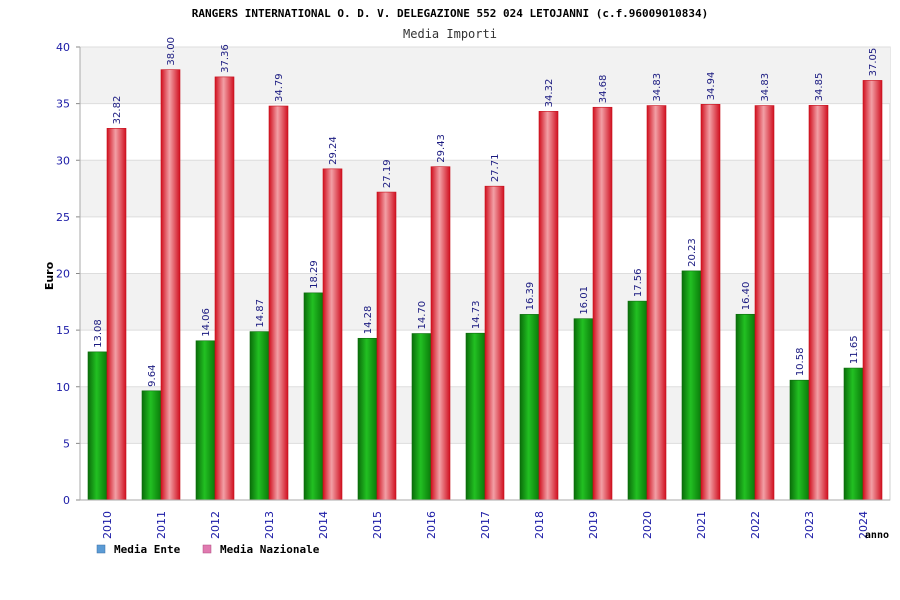 This screenshot has height=600, width=900. What do you see at coordinates (206, 322) in the screenshot?
I see `value-label-media-ente-2012: 14.06` at bounding box center [206, 322].